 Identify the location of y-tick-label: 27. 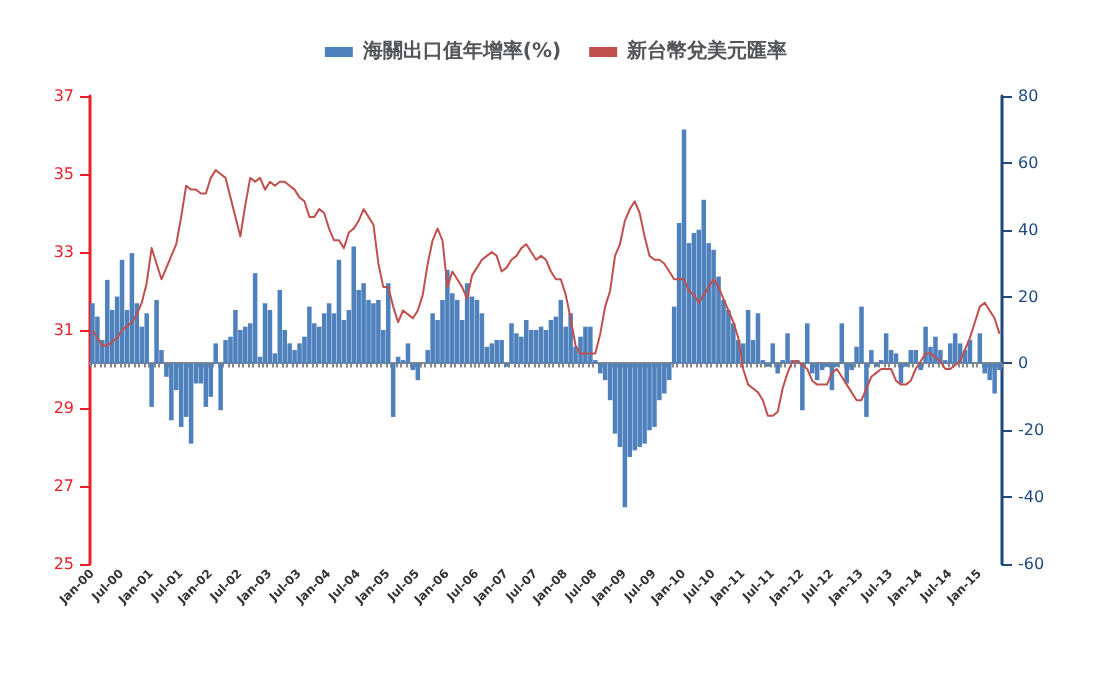
(63, 486).